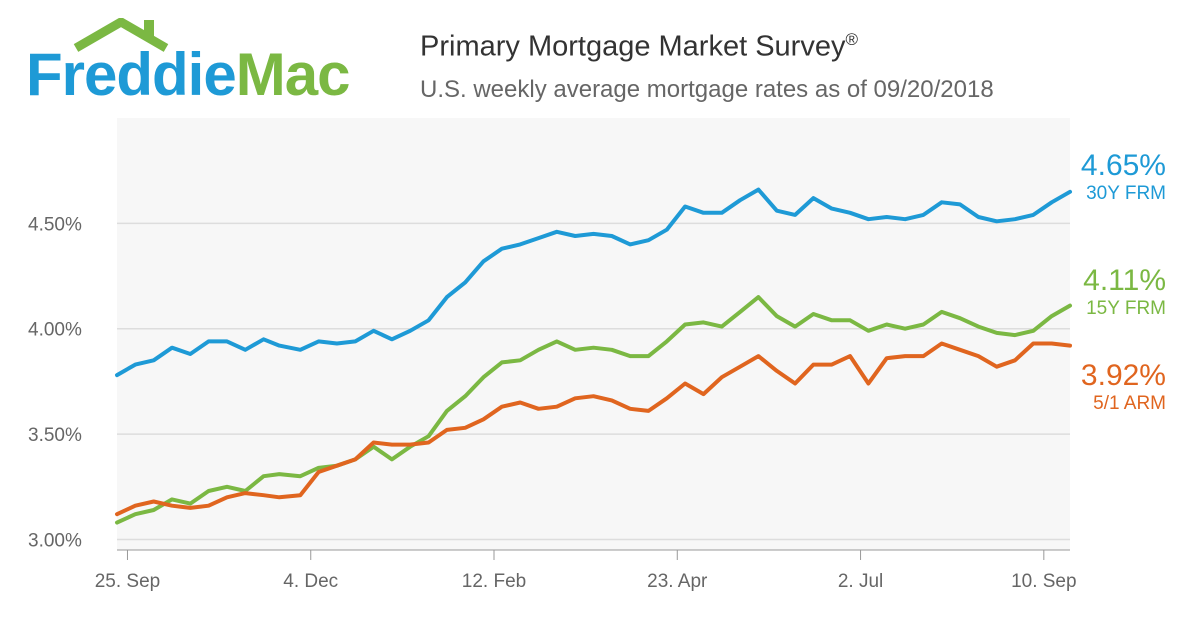 Image resolution: width=1200 pixels, height=630 pixels. I want to click on x-tick-label: 2. Jul, so click(860, 581).